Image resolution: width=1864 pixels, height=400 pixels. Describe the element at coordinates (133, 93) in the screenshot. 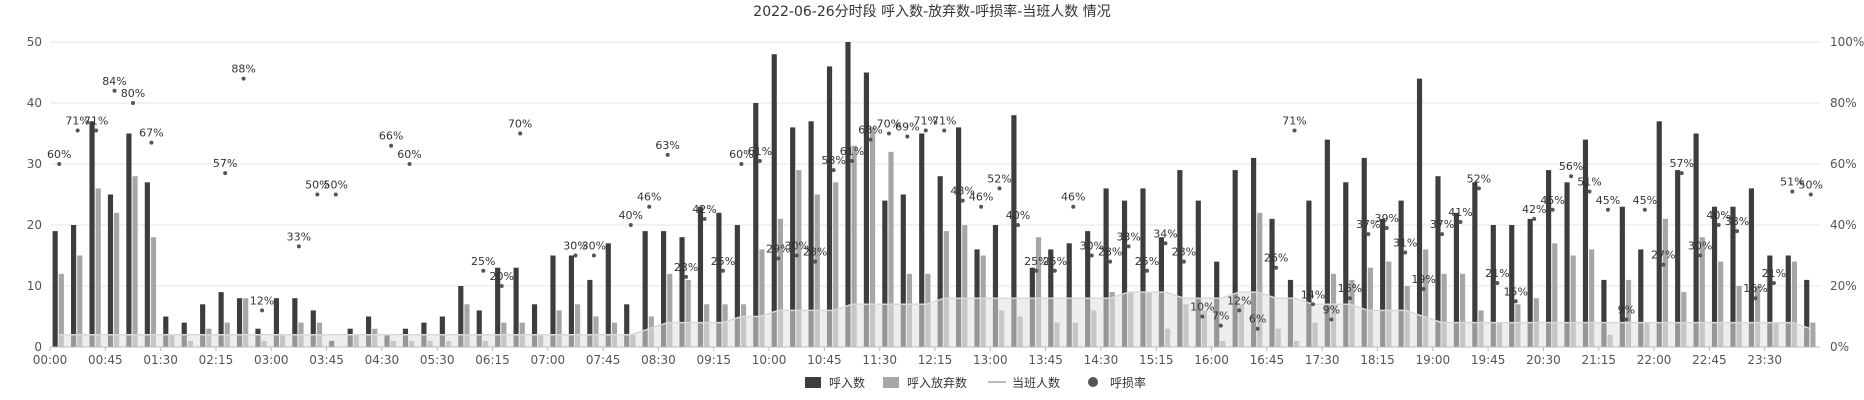

I see `rate-data-label: 80%` at that location.